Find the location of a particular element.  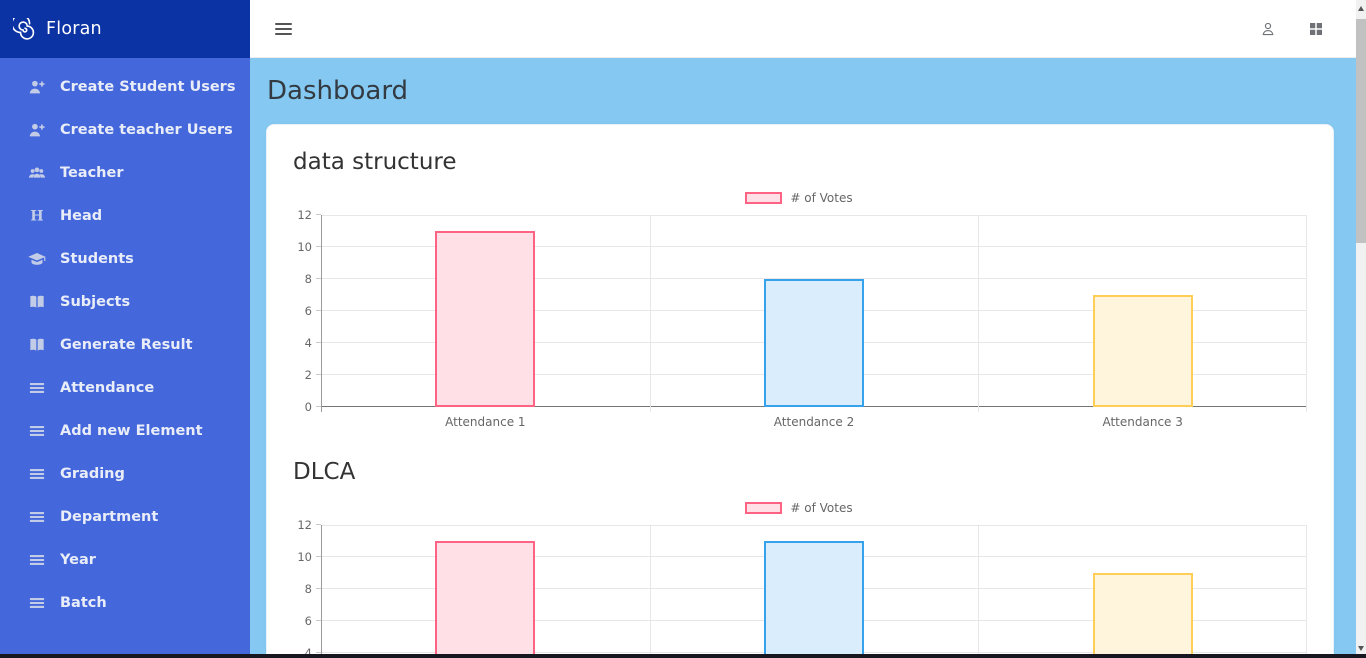

plot-area is located at coordinates (811, 591).